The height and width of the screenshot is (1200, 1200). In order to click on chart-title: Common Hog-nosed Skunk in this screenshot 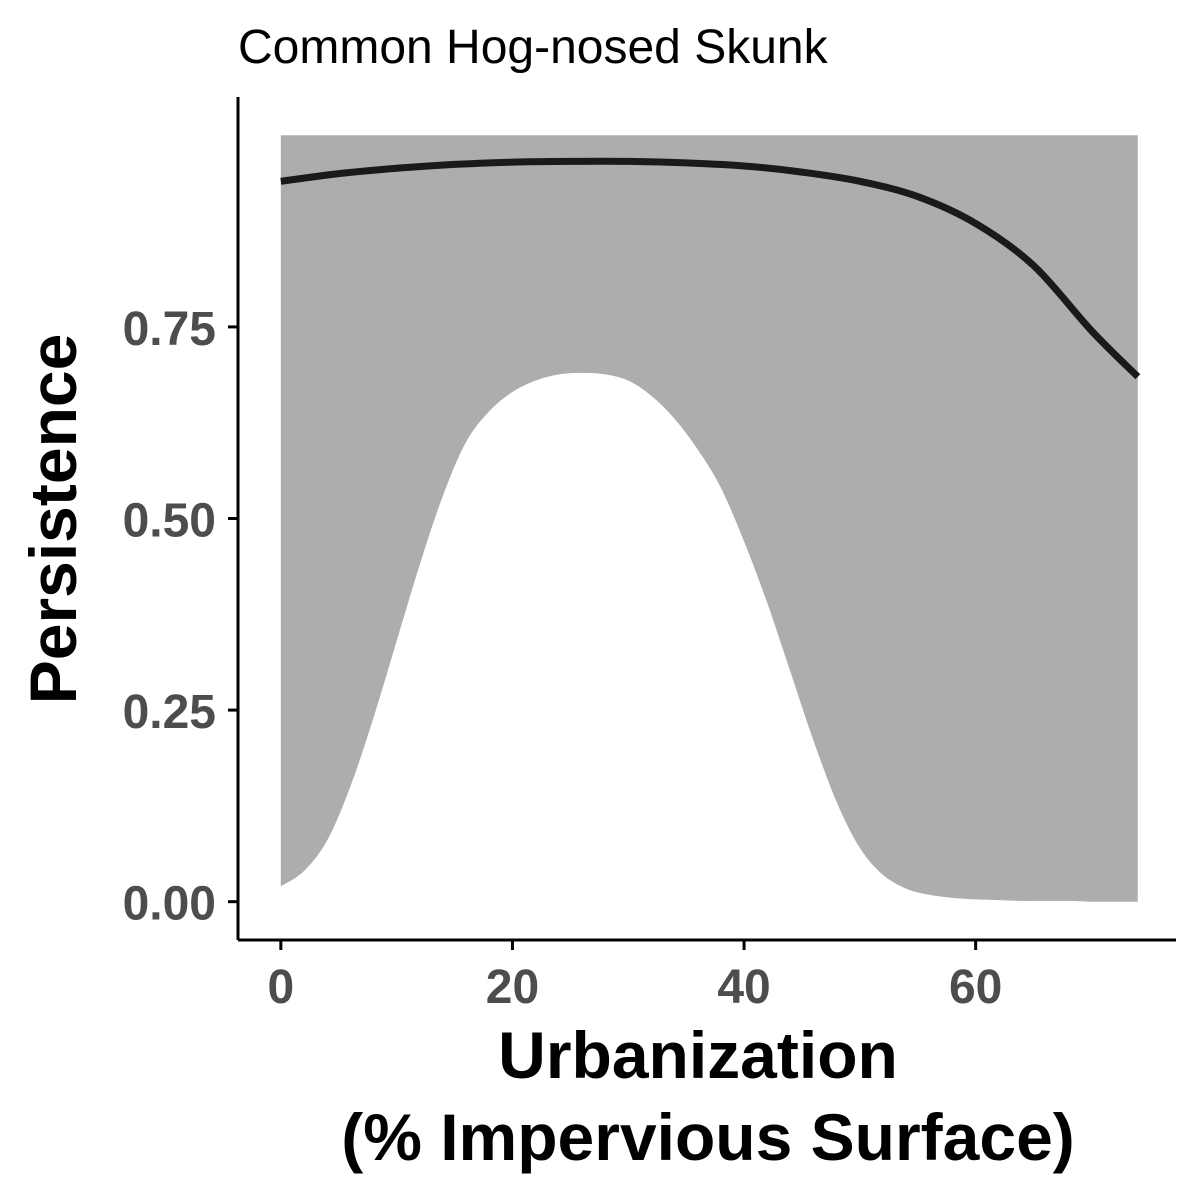, I will do `click(533, 47)`.